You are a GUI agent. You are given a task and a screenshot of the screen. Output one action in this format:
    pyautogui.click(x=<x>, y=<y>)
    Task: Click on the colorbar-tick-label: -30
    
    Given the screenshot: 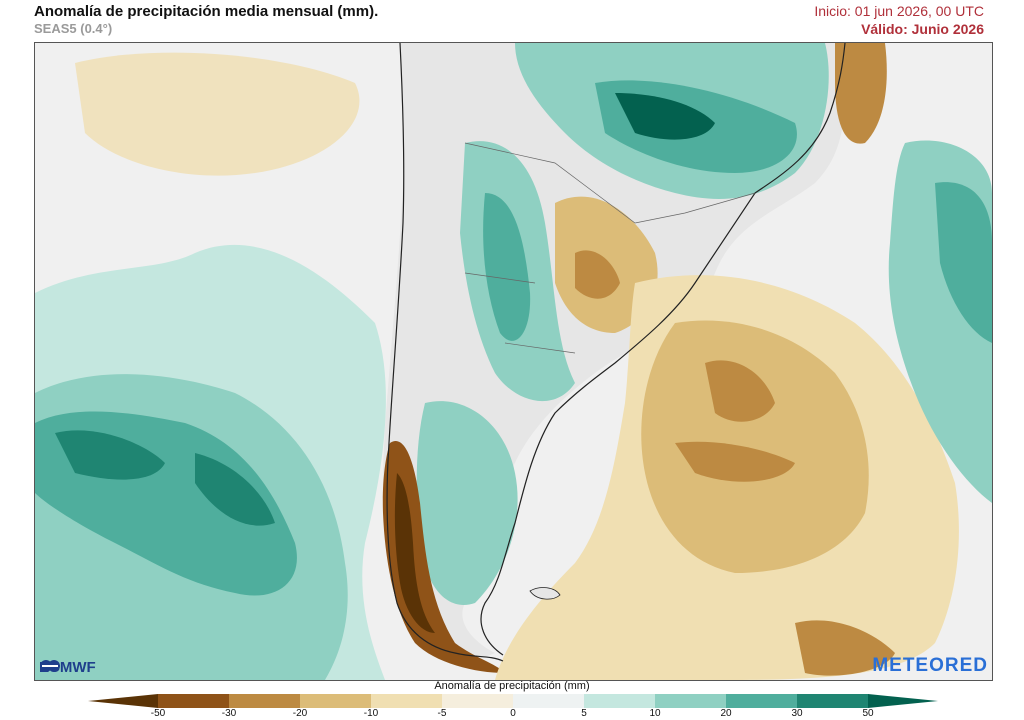 What is the action you would take?
    pyautogui.click(x=229, y=713)
    